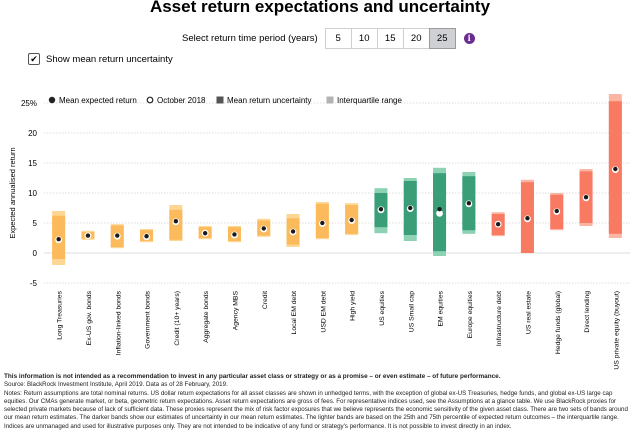 The height and width of the screenshot is (448, 640). What do you see at coordinates (235, 311) in the screenshot?
I see `x-tick-label: Agency MBS` at bounding box center [235, 311].